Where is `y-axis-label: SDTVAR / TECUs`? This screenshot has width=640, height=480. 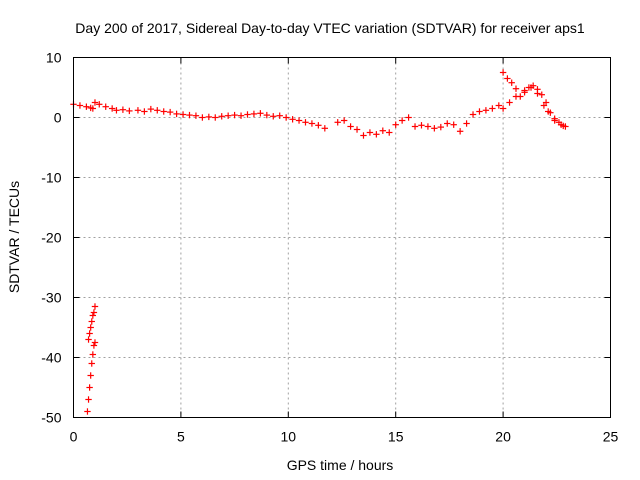
y-axis-label: SDTVAR / TECUs is located at coordinates (14, 237).